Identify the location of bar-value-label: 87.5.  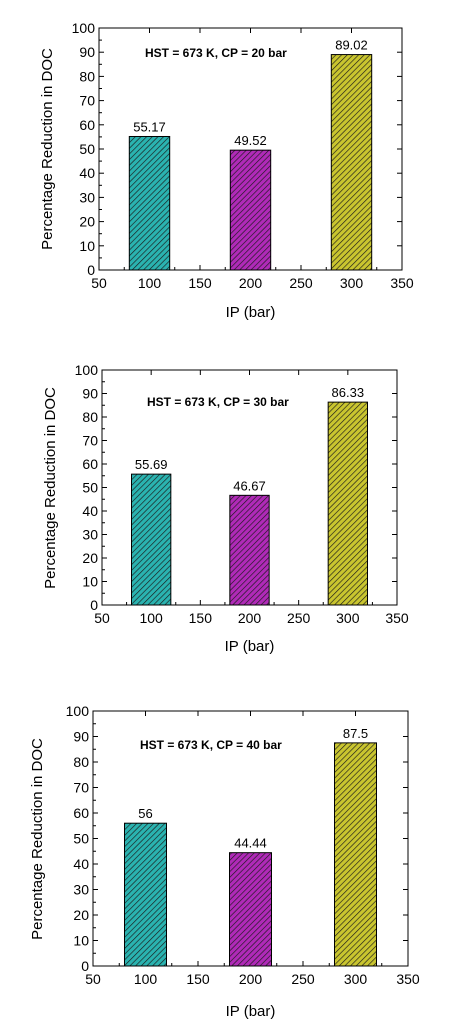
(355, 733).